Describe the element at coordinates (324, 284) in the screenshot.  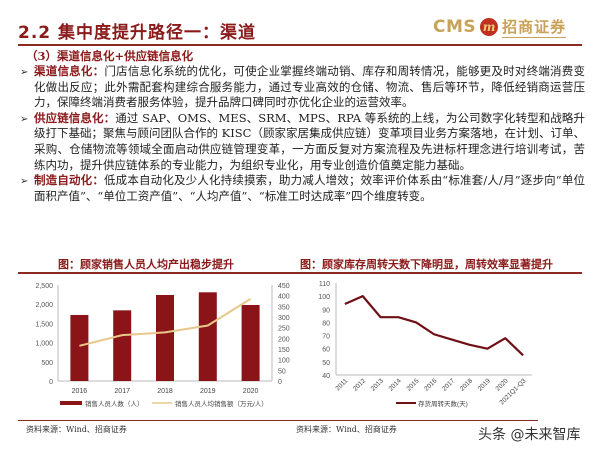
I see `y-tick: 110` at that location.